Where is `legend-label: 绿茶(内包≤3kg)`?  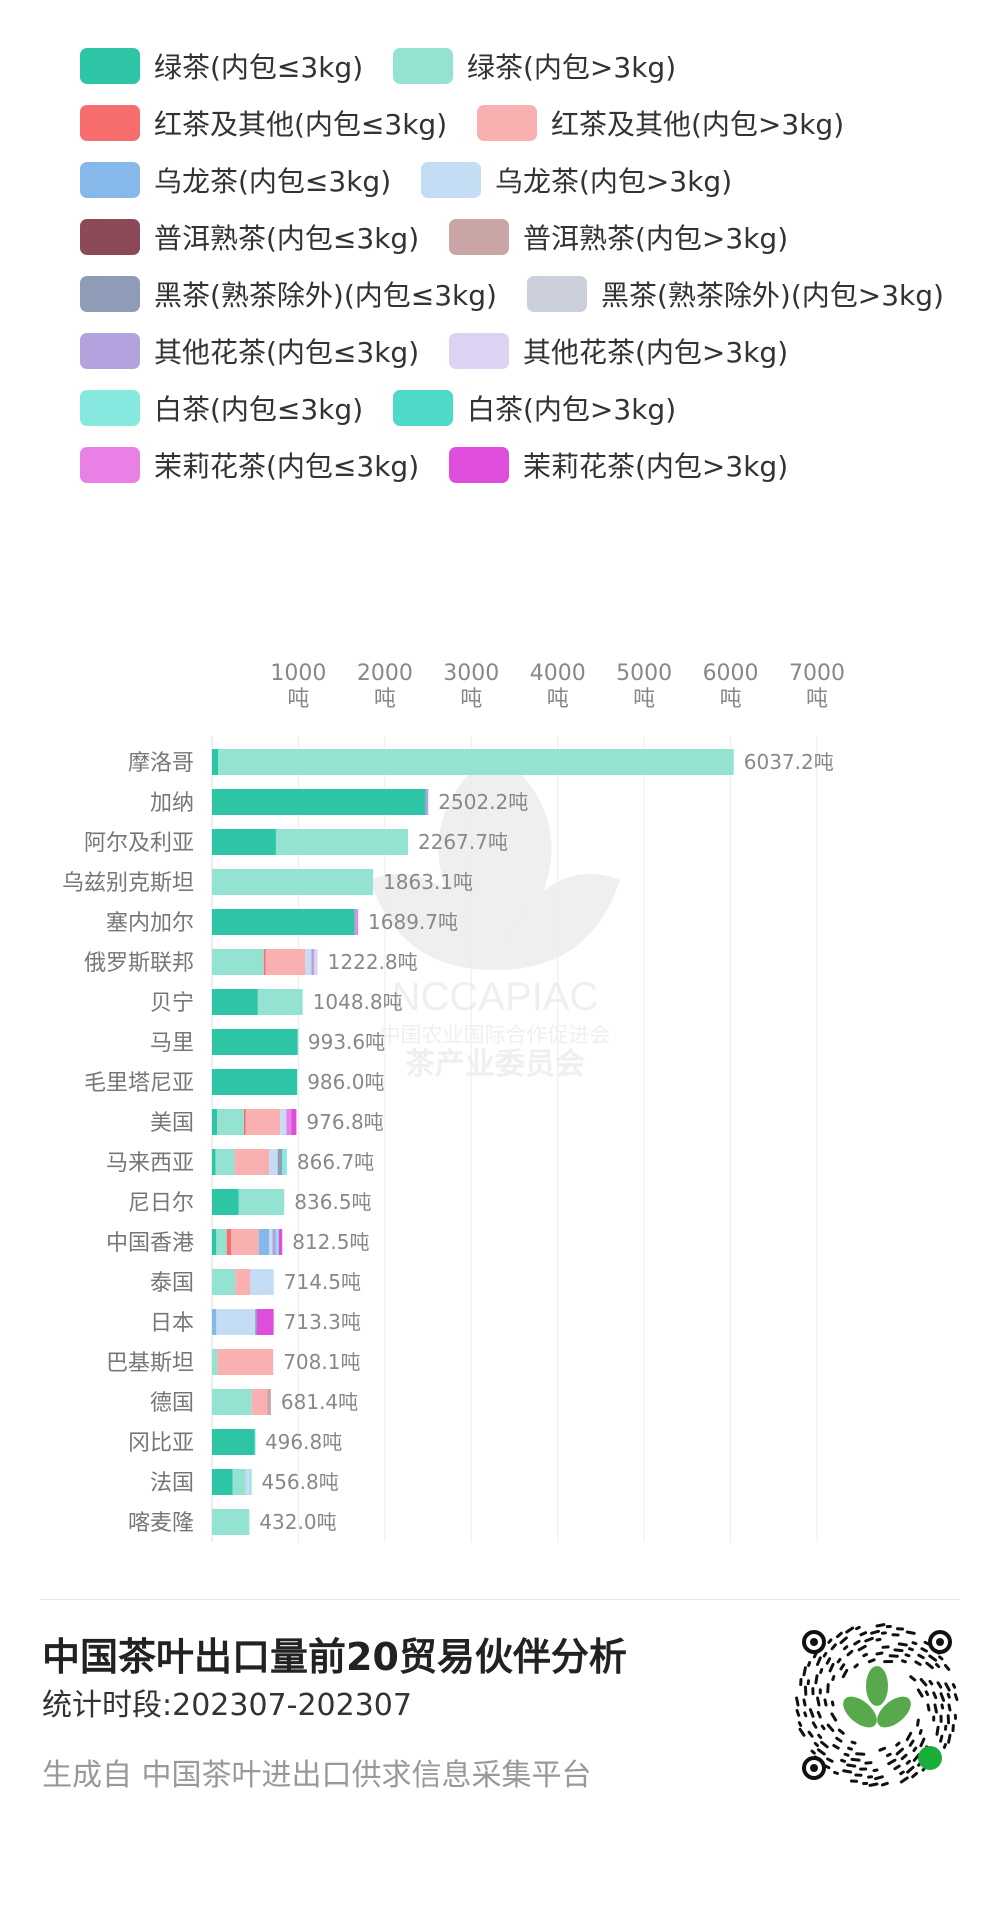
legend-label: 绿茶(内包≤3kg) is located at coordinates (259, 67).